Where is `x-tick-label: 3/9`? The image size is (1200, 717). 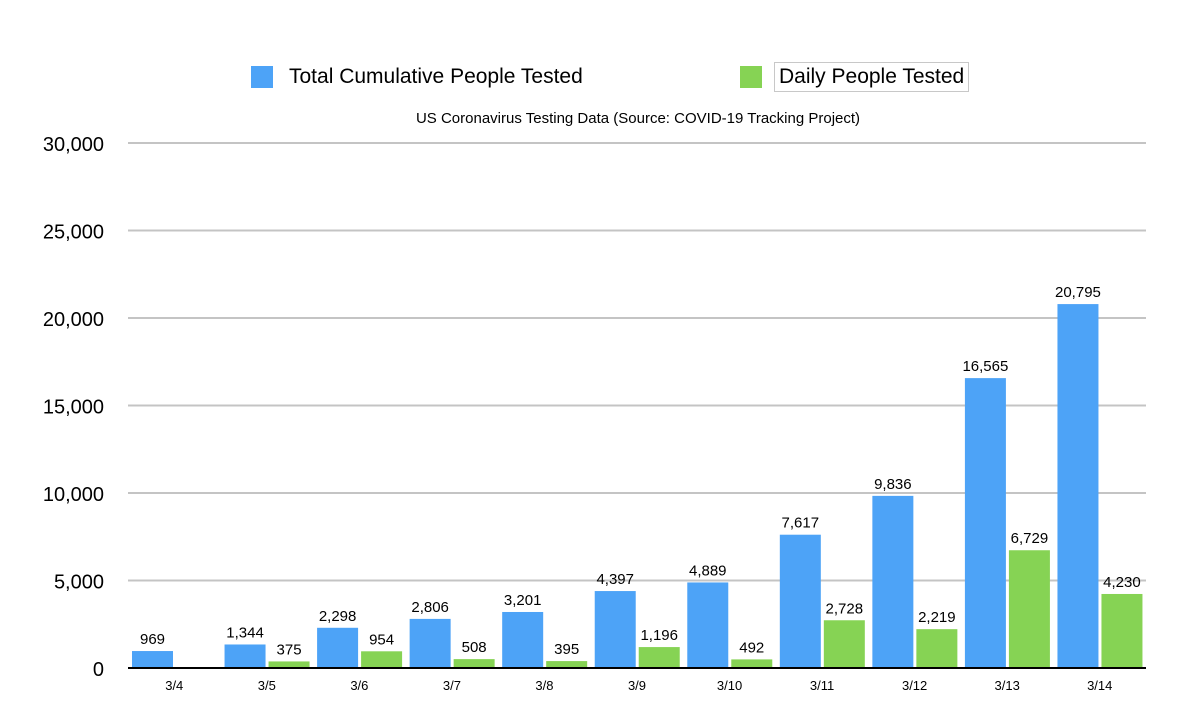 x-tick-label: 3/9 is located at coordinates (637, 685).